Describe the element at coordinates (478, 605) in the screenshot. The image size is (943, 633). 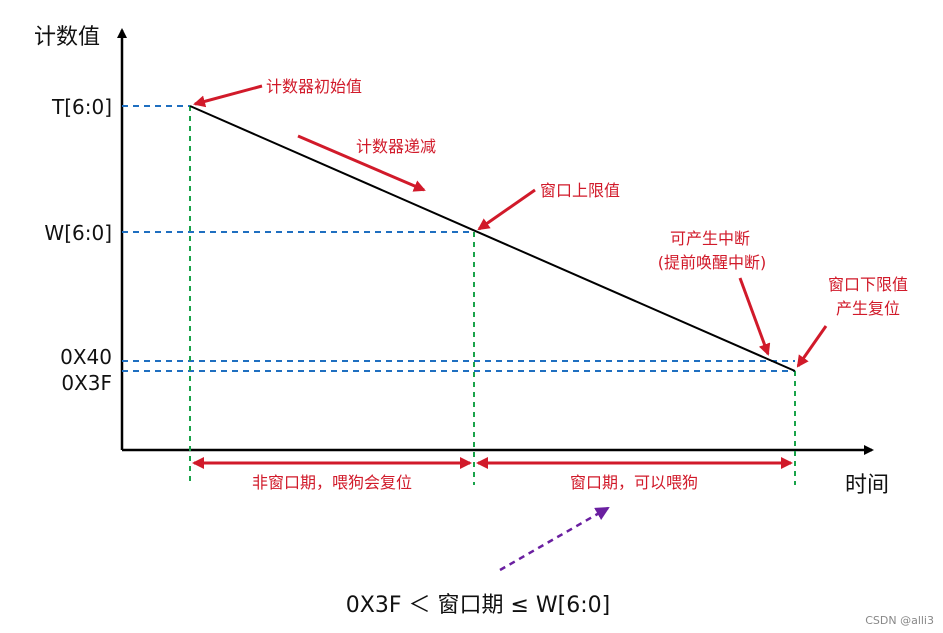
I see `window-formula: 0X3F ＜ 窗口期 ≤ W[6:0]` at that location.